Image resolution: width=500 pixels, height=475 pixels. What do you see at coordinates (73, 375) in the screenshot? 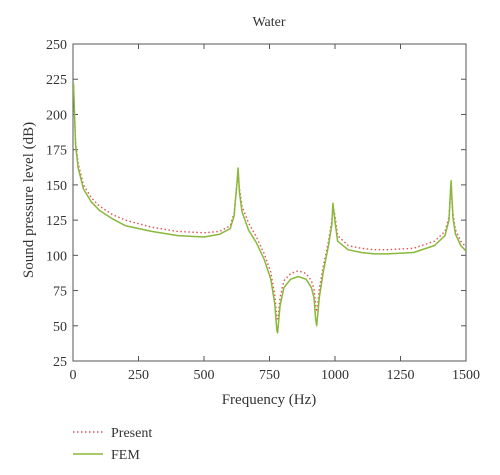
I see `x-tick-label: 0` at bounding box center [73, 375].